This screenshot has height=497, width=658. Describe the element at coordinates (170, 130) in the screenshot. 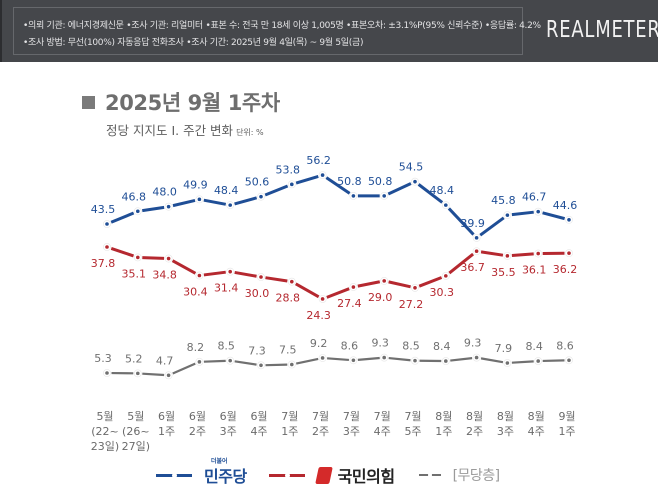

I see `chart-subtitle: 정당 지지도 Ⅰ. 주간 변화` at that location.